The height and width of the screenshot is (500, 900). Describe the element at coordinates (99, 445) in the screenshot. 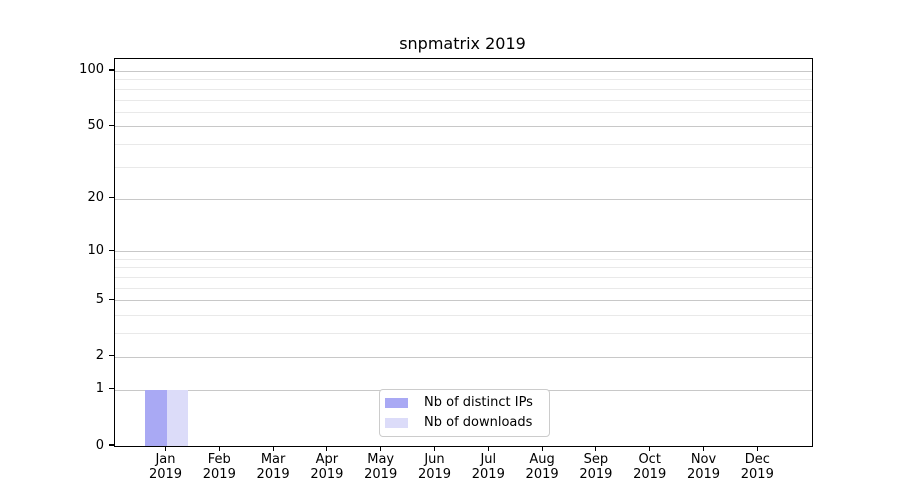

I see `y-axis-tick-label: 0` at that location.